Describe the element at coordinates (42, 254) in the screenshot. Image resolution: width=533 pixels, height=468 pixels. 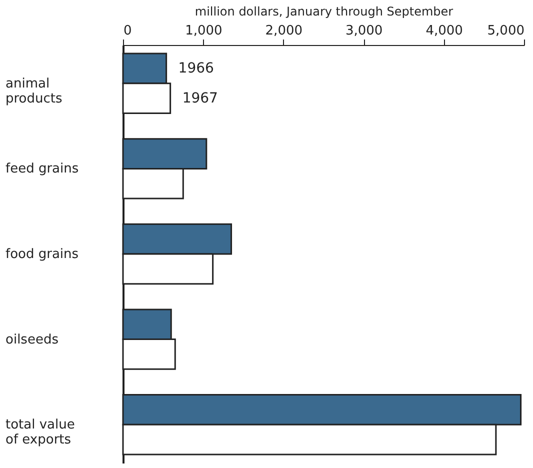
I see `y-tick-label: food grains` at that location.